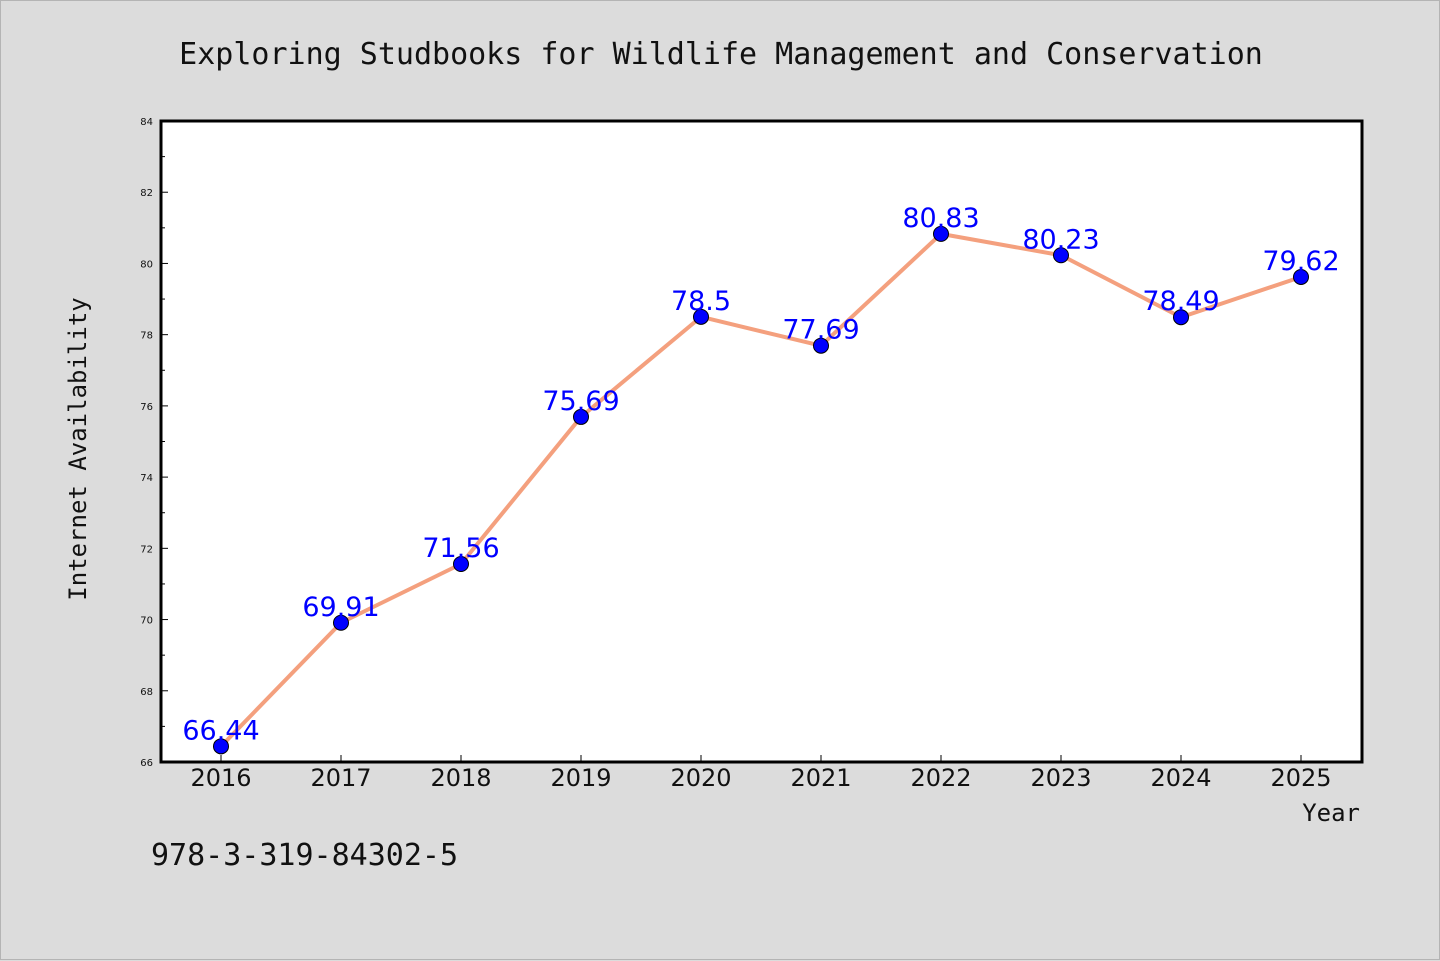 The width and height of the screenshot is (1440, 961). Describe the element at coordinates (220, 730) in the screenshot. I see `data-label: 66.44` at that location.